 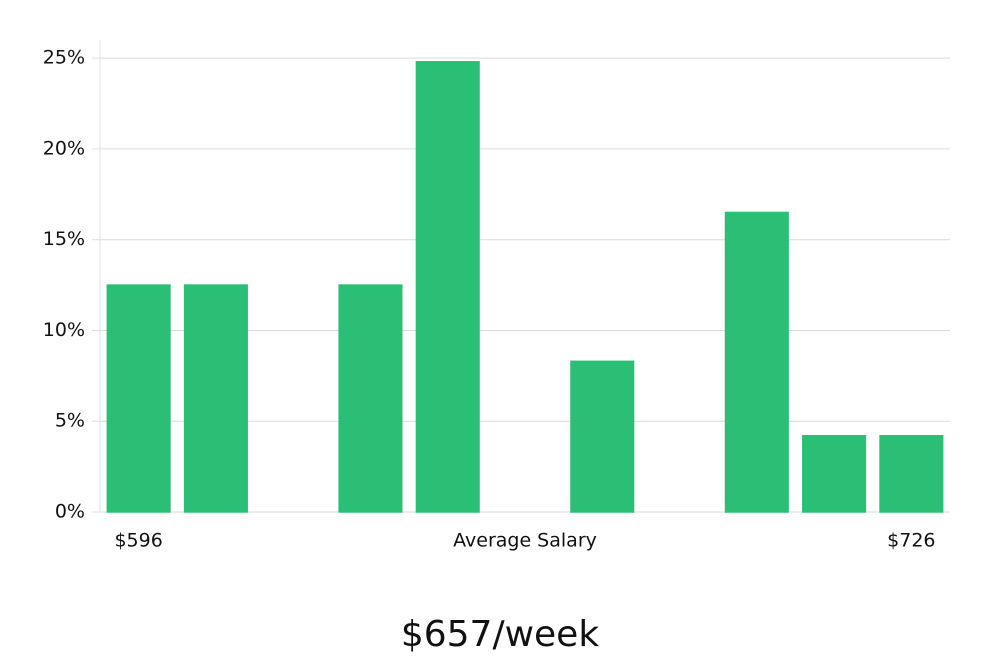 What do you see at coordinates (138, 541) in the screenshot?
I see `x-tick-label: $596` at bounding box center [138, 541].